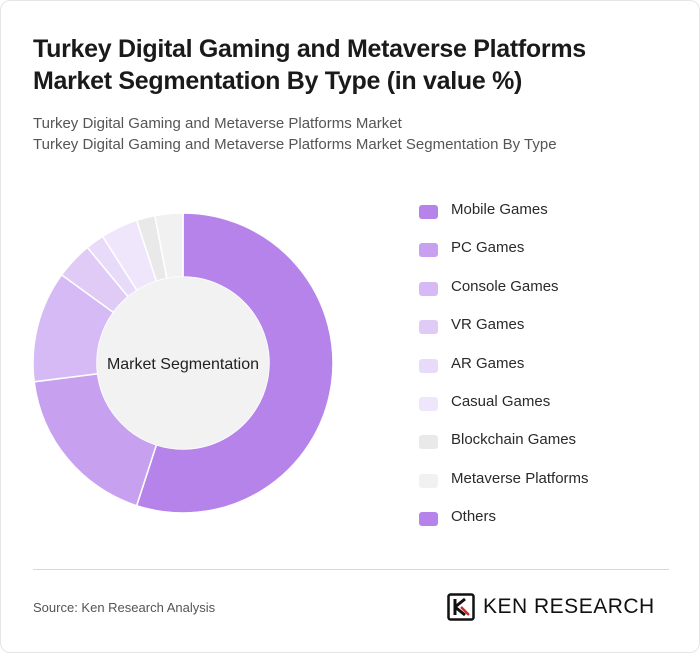 This screenshot has height=653, width=700. What do you see at coordinates (428, 365) in the screenshot?
I see `legend-swatch-ar-games` at bounding box center [428, 365].